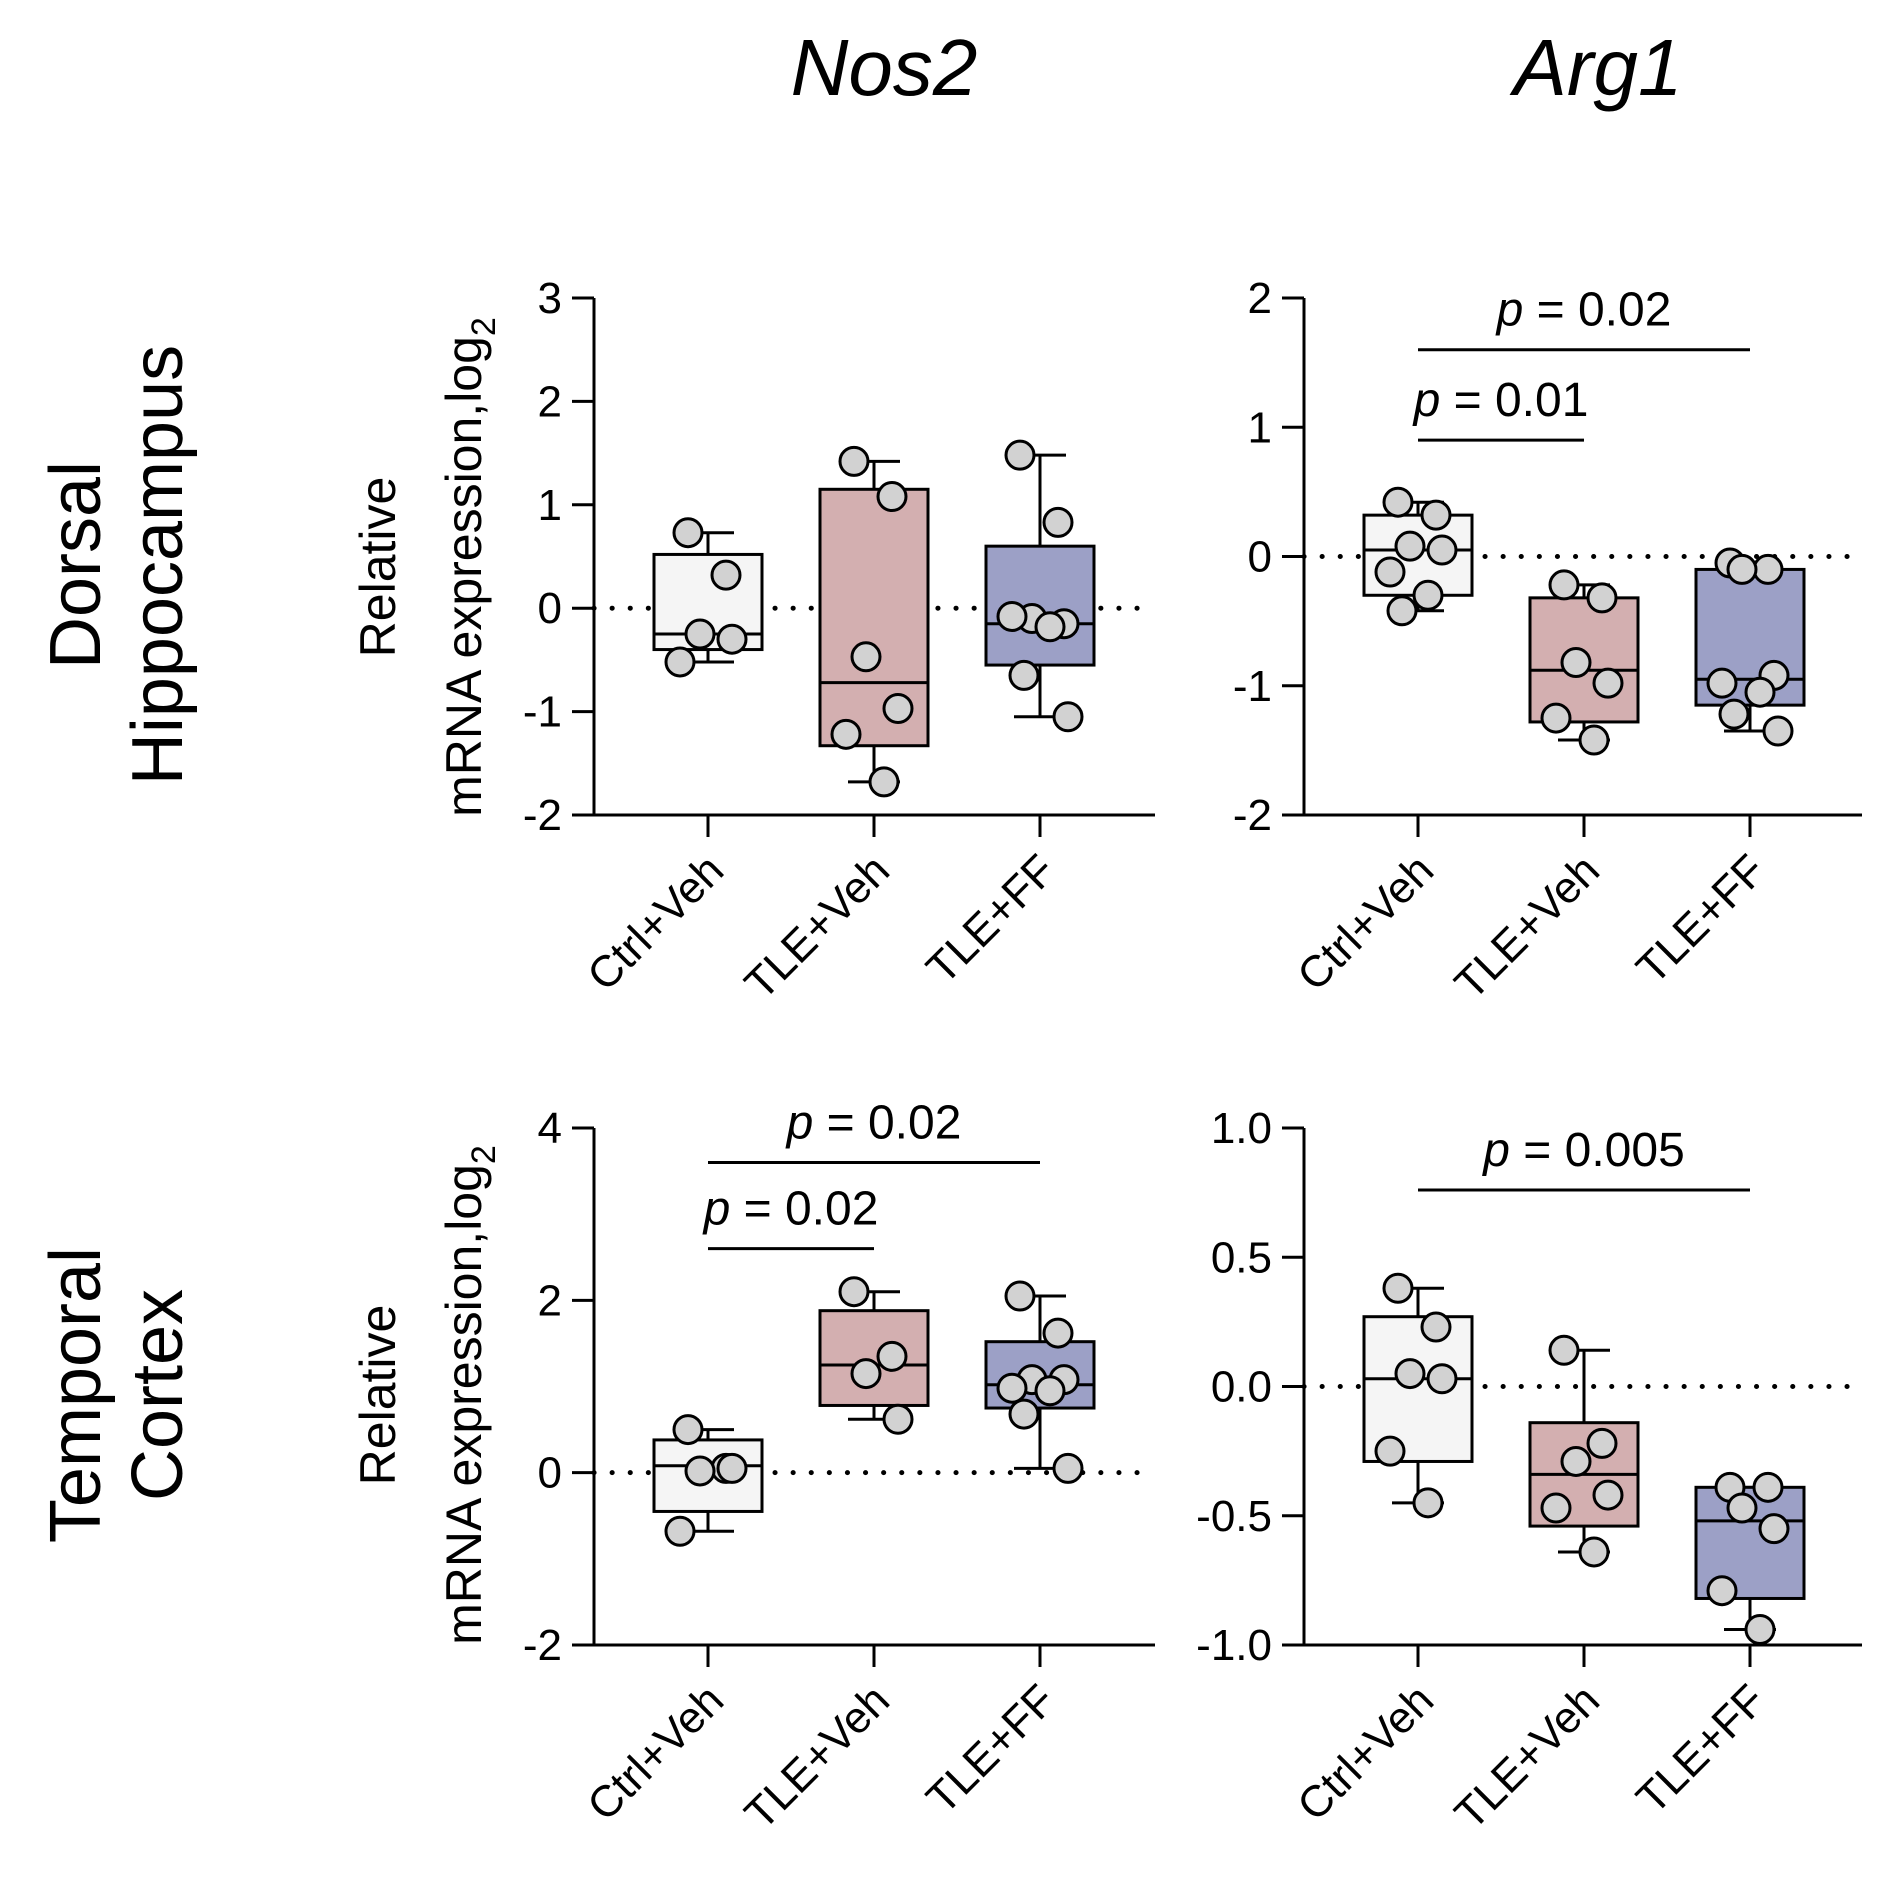 Image resolution: width=1884 pixels, height=1880 pixels. I want to click on svg-text: Dorsal, so click(76, 565).